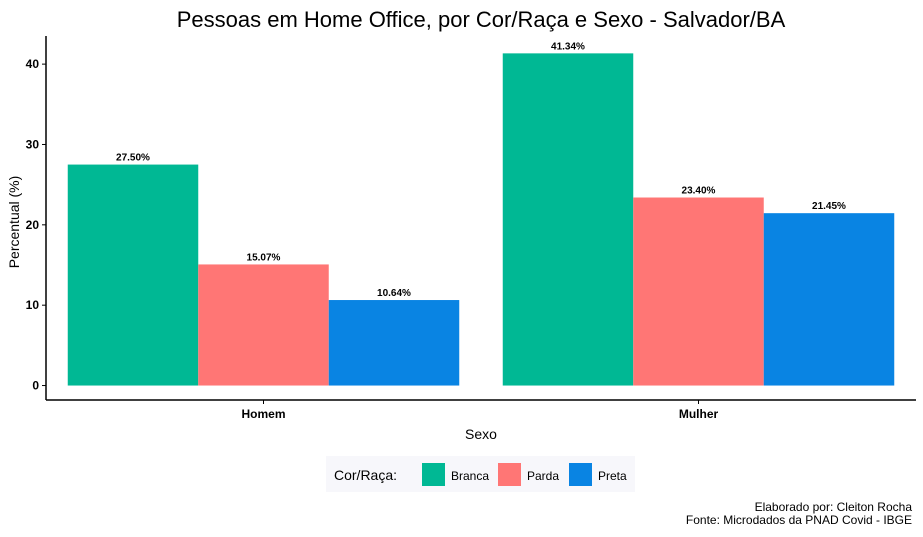  Describe the element at coordinates (14, 222) in the screenshot. I see `y-axis-title: Percentual (%)` at that location.